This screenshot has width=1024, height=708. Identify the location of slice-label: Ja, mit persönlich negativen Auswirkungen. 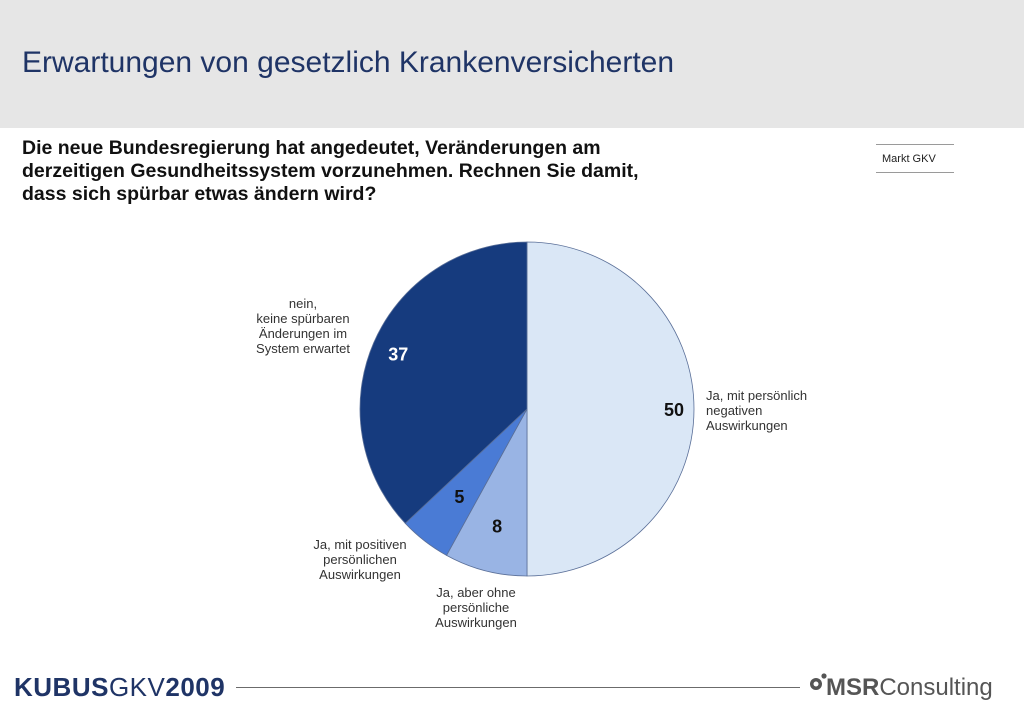
(756, 410).